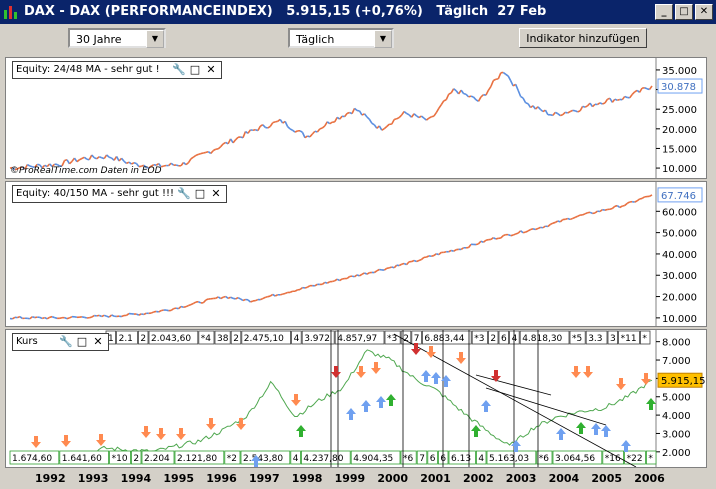 The height and width of the screenshot is (489, 716). Describe the element at coordinates (704, 12) in the screenshot. I see `close-button: ✕` at that location.